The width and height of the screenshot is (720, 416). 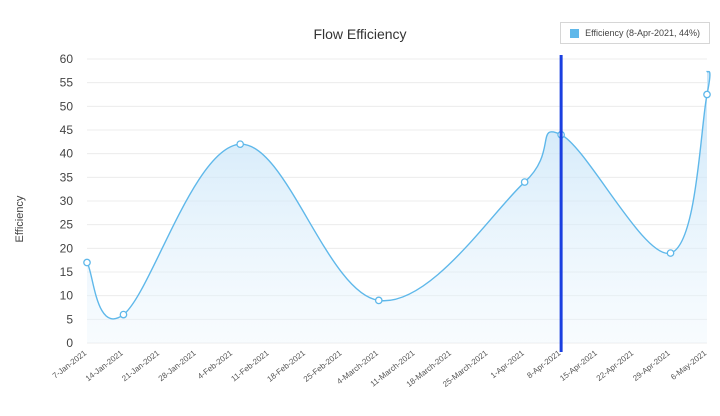 What do you see at coordinates (67, 106) in the screenshot?
I see `y-tick-label: 50` at bounding box center [67, 106].